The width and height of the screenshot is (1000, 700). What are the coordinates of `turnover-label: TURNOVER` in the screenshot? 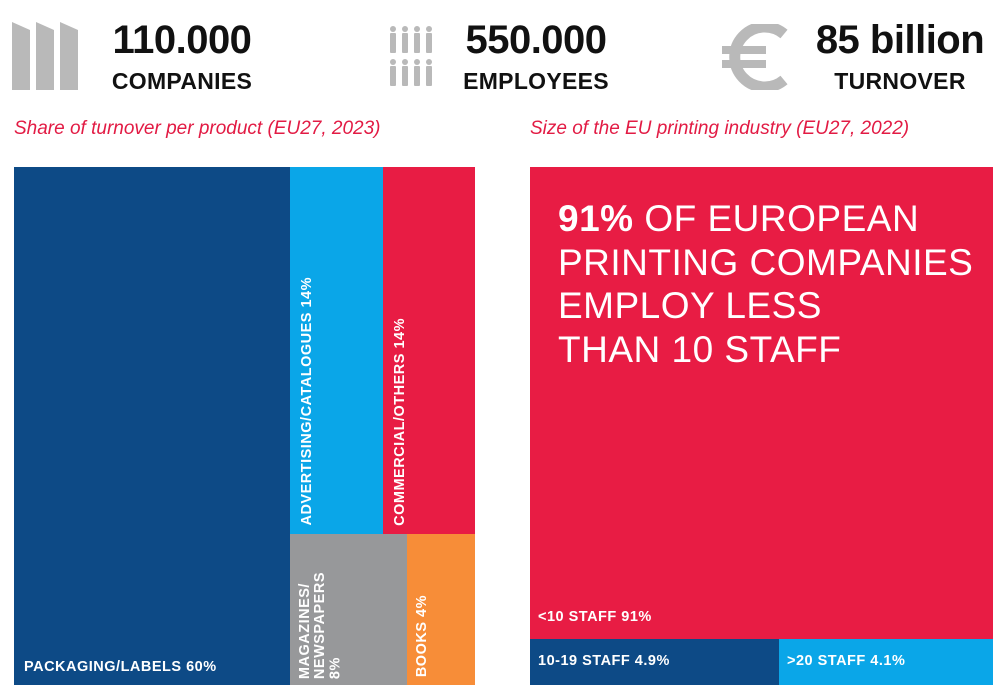 It's located at (900, 81).